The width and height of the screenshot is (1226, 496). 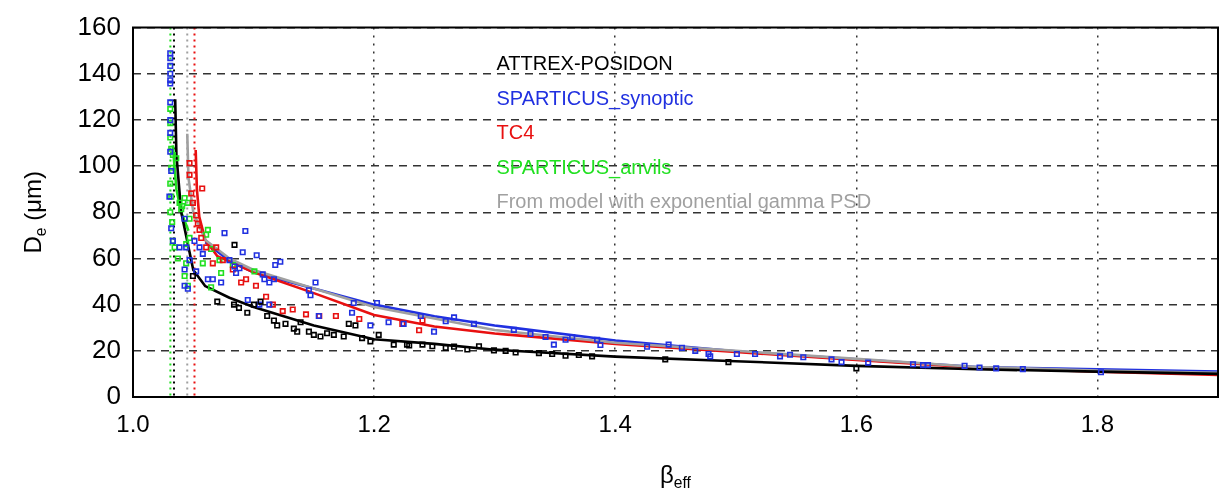 I want to click on x-tick-label: 1.8, so click(x=1097, y=424).